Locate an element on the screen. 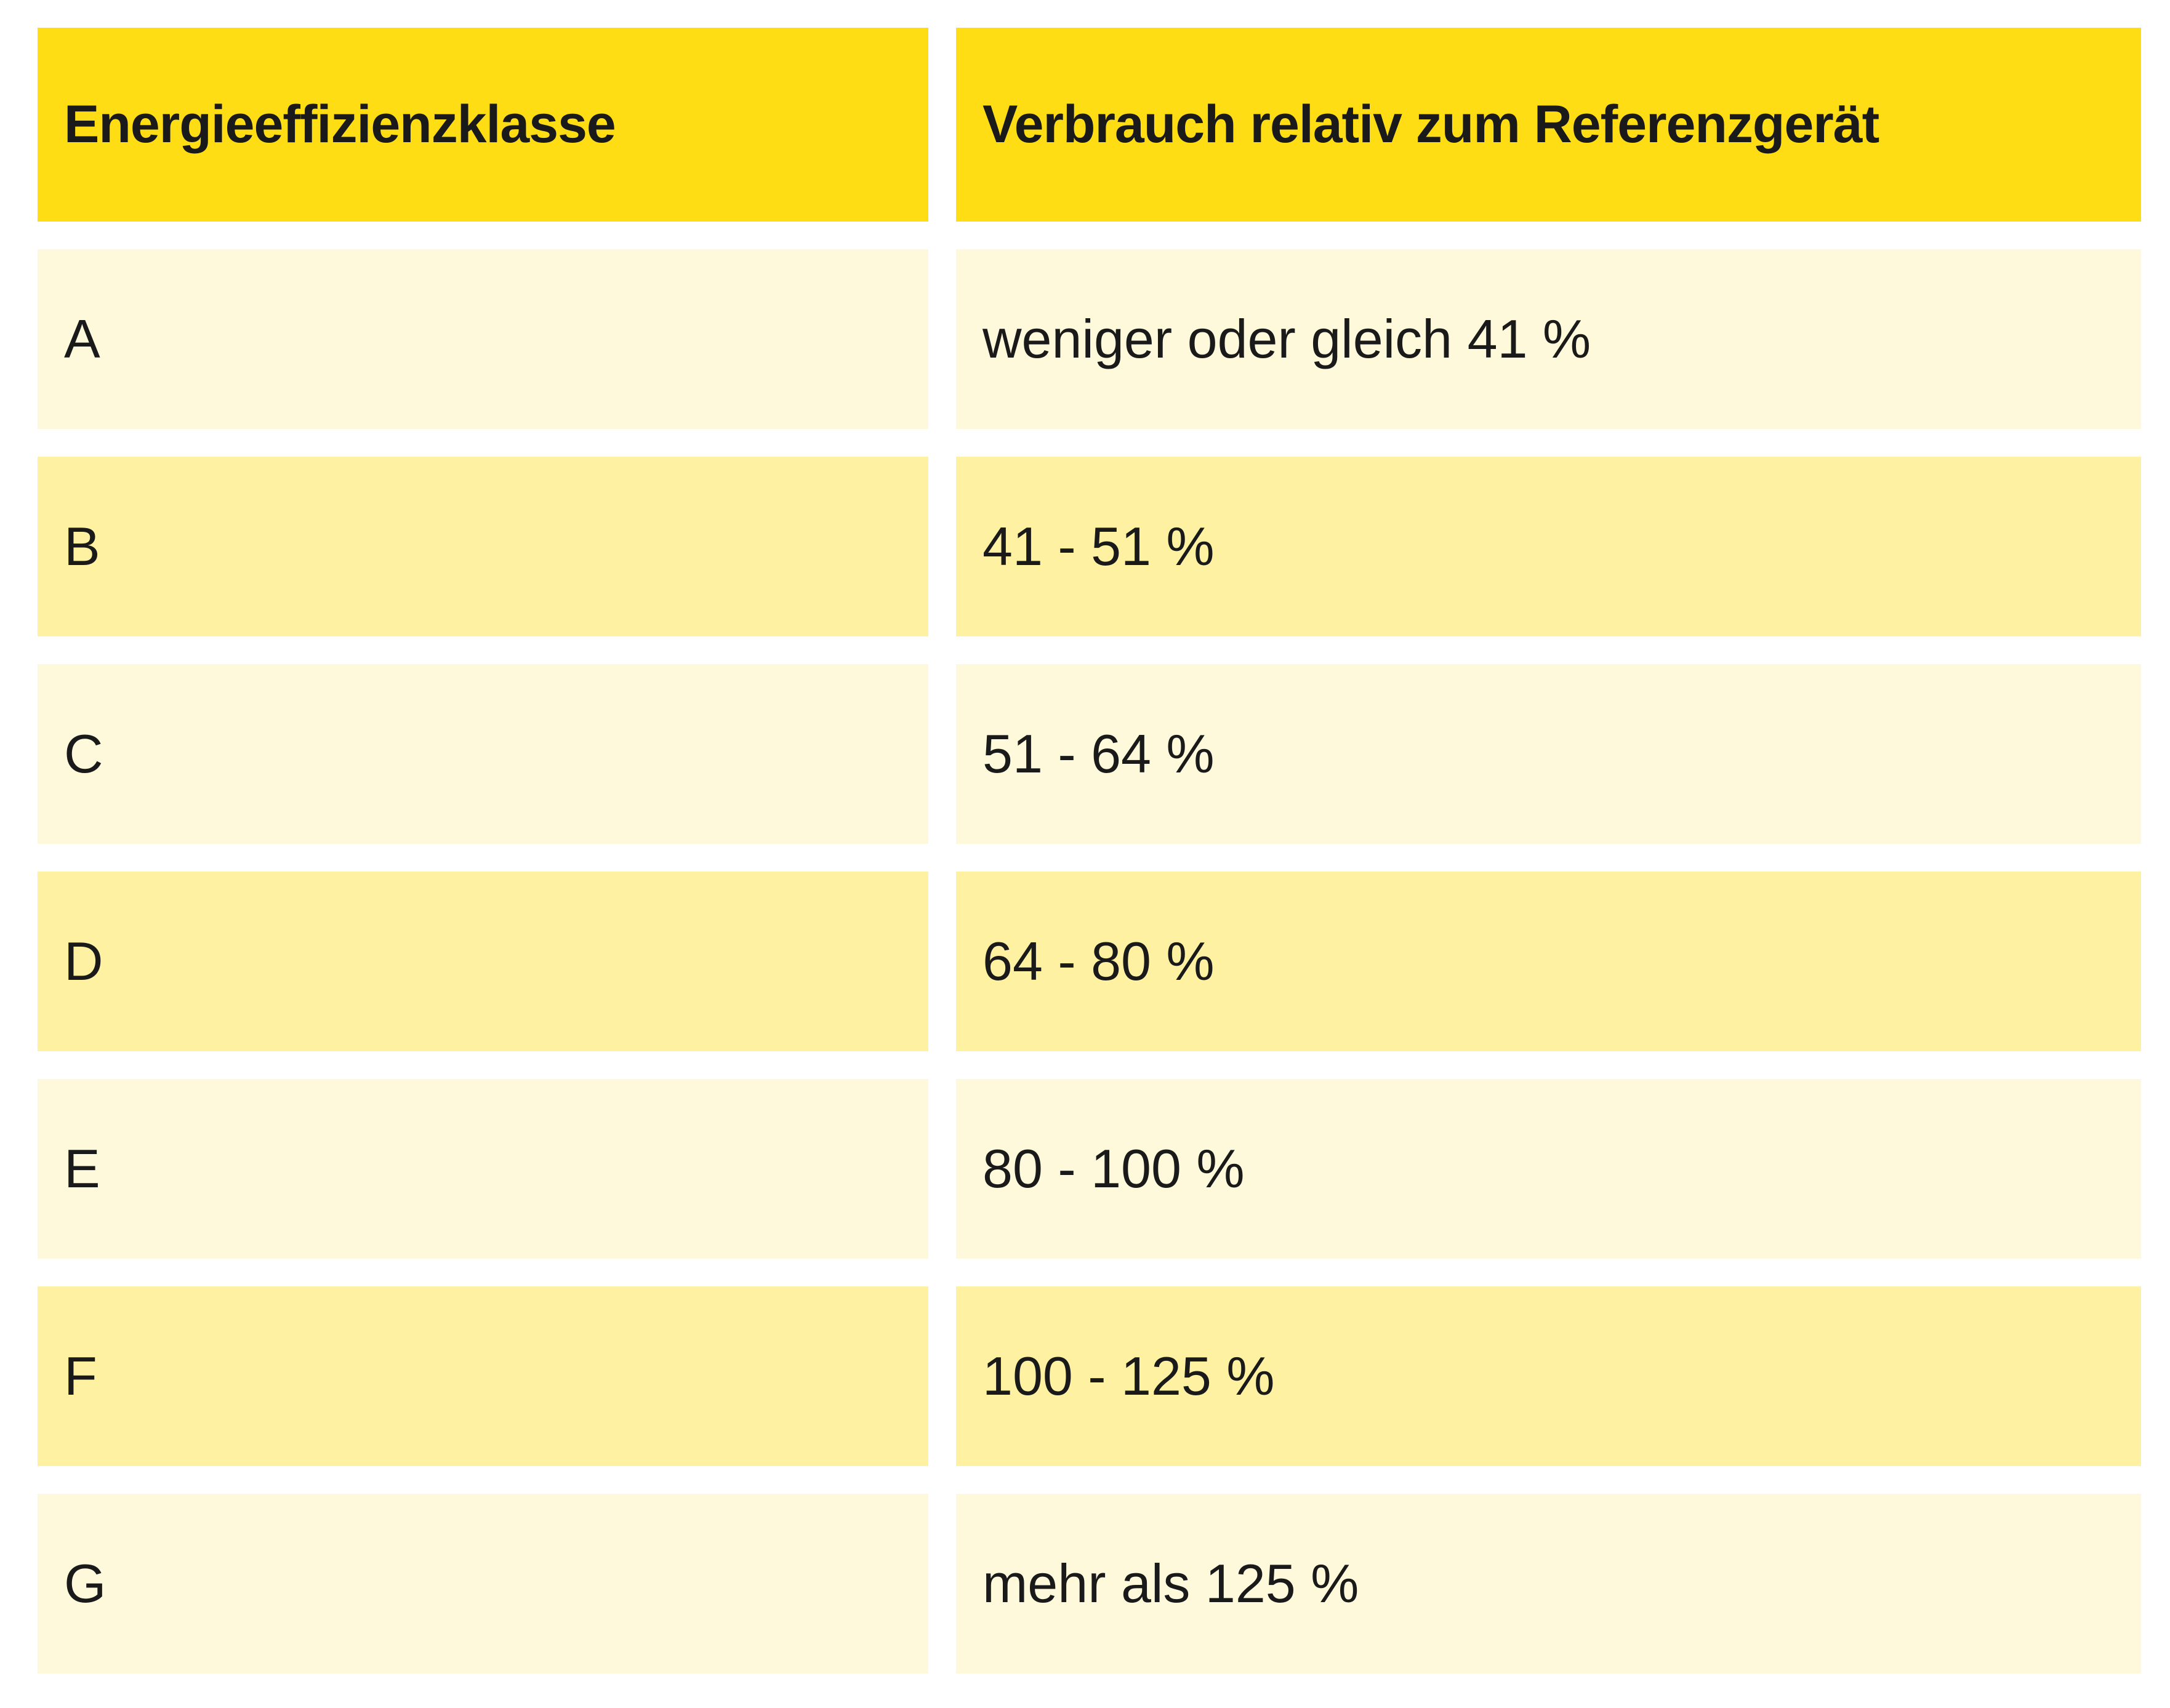  table-cell: C is located at coordinates (483, 754).